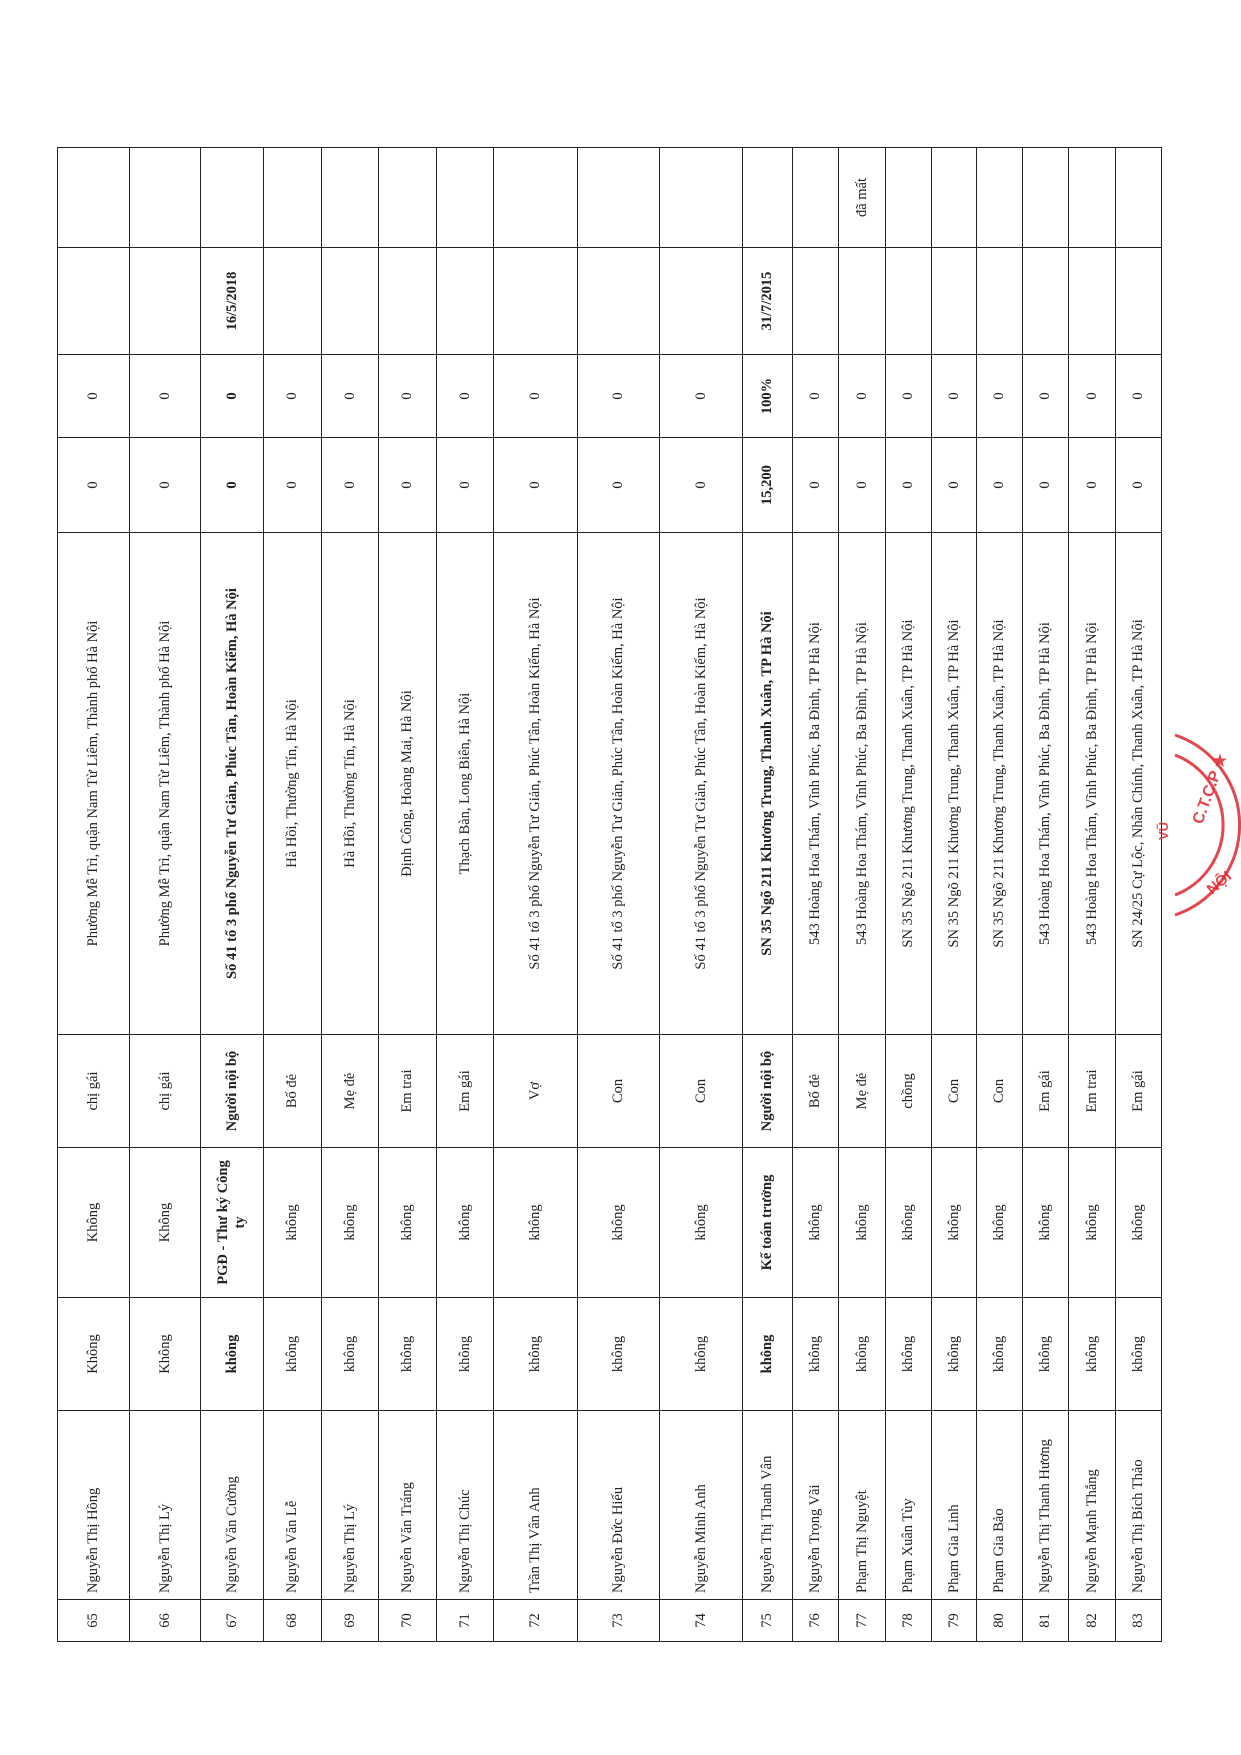 The width and height of the screenshot is (1241, 1755). What do you see at coordinates (232, 301) in the screenshot?
I see `date-cell: 16/5/2018` at bounding box center [232, 301].